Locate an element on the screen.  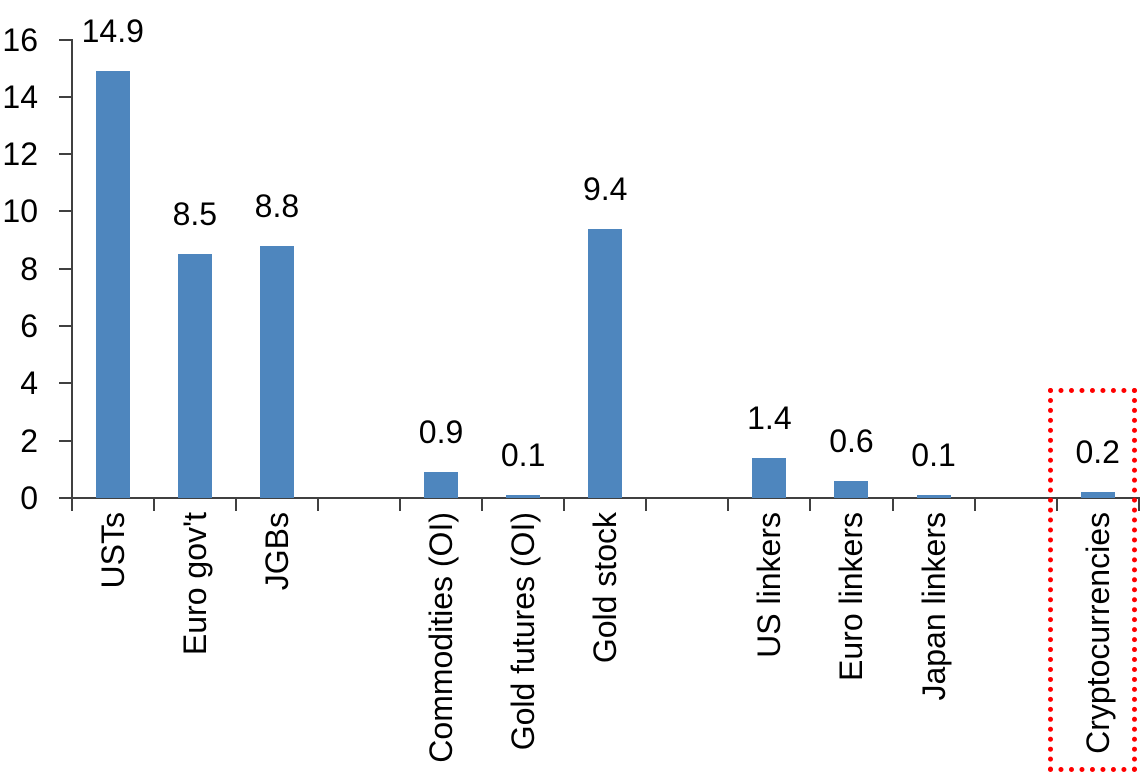
bar-japan-linkers is located at coordinates (933, 496).